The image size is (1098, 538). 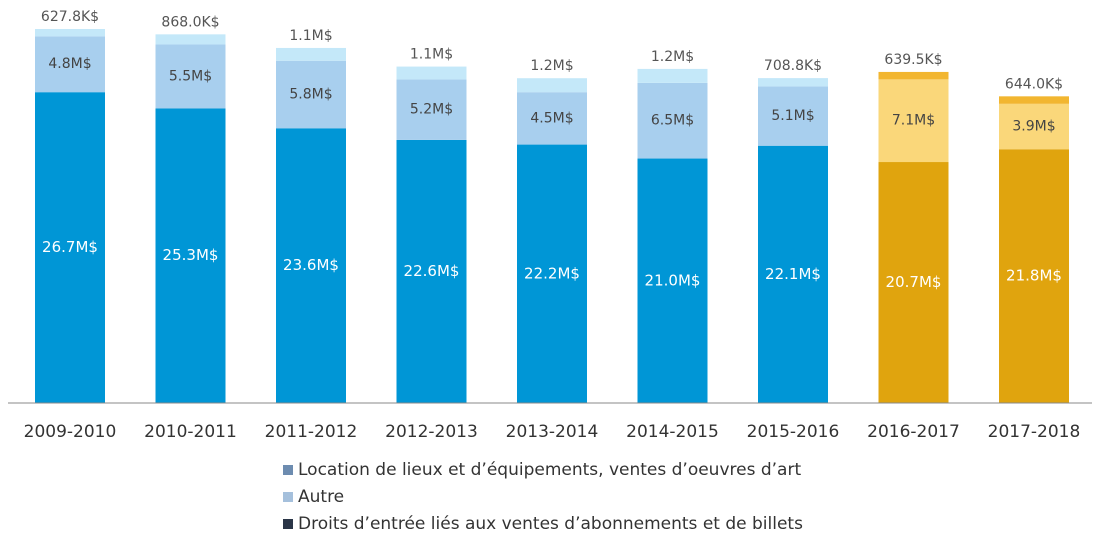 I want to click on x-tick-label: 2017-2018, so click(x=1034, y=432).